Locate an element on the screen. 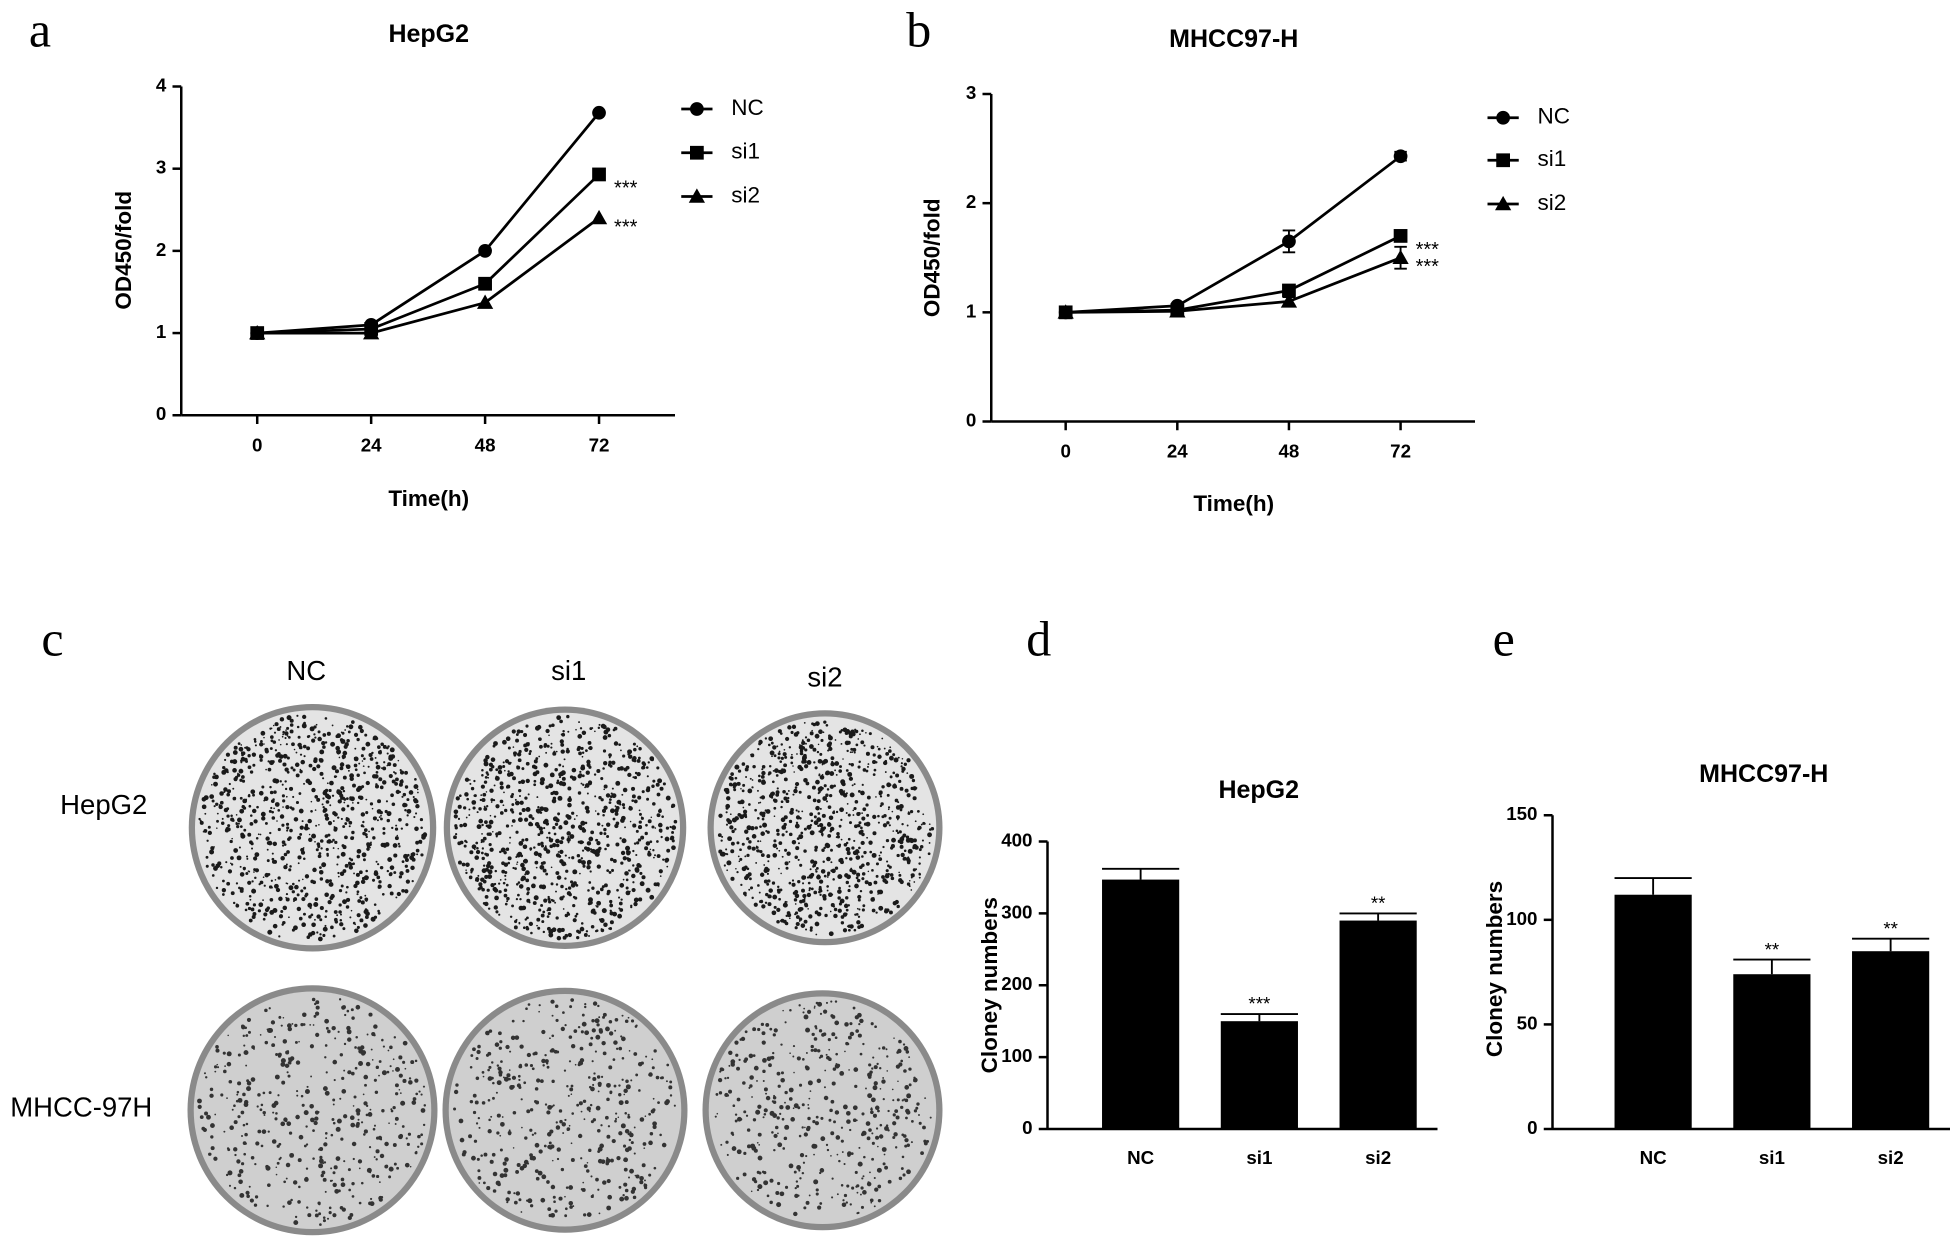 This screenshot has height=1243, width=1960. significance-label: ** is located at coordinates (1378, 903).